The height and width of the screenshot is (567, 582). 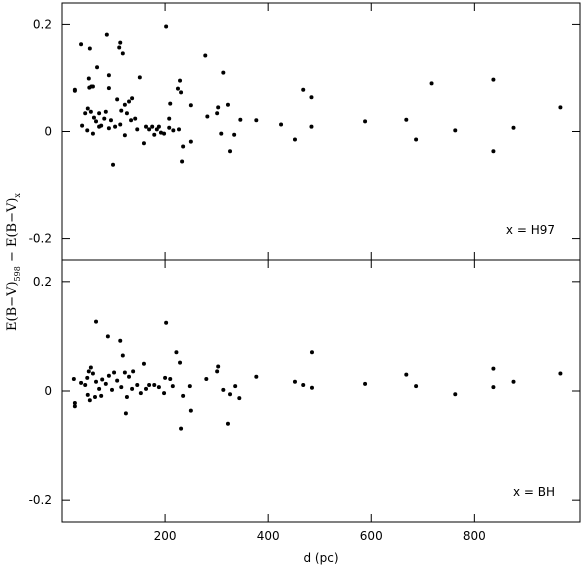 I want to click on x-tick-label: 800, so click(x=474, y=536).